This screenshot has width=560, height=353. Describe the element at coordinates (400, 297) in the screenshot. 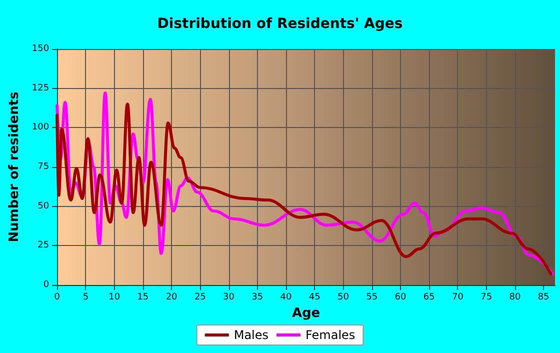

I see `x-tick-label: 60` at that location.